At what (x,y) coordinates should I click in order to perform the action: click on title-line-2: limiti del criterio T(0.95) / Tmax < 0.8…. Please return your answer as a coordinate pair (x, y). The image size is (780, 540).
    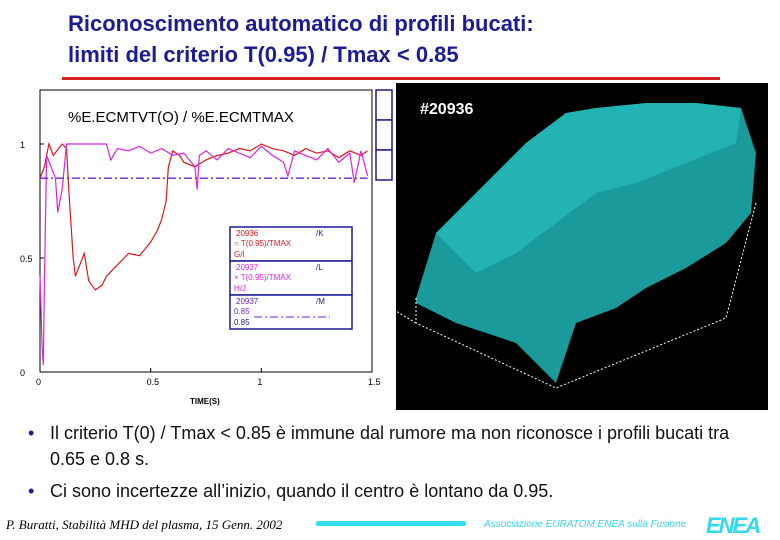
    Looking at the image, I should click on (263, 54).